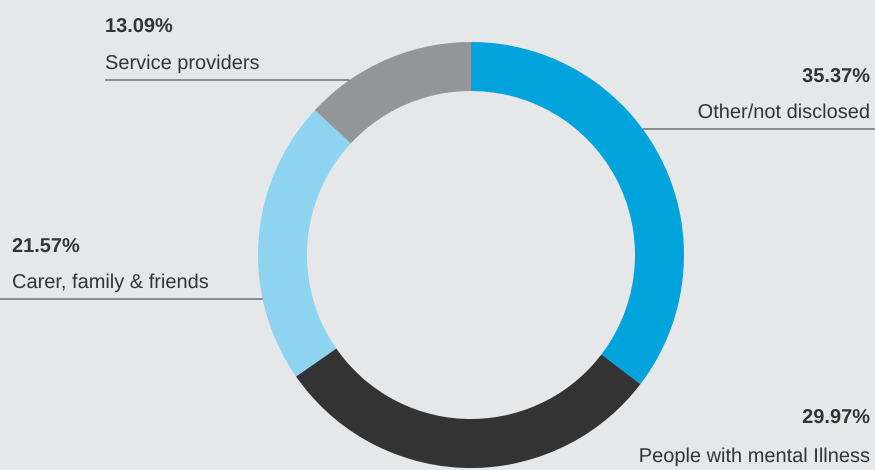 Image resolution: width=875 pixels, height=470 pixels. Describe the element at coordinates (182, 63) in the screenshot. I see `slice-label: Service providers` at that location.